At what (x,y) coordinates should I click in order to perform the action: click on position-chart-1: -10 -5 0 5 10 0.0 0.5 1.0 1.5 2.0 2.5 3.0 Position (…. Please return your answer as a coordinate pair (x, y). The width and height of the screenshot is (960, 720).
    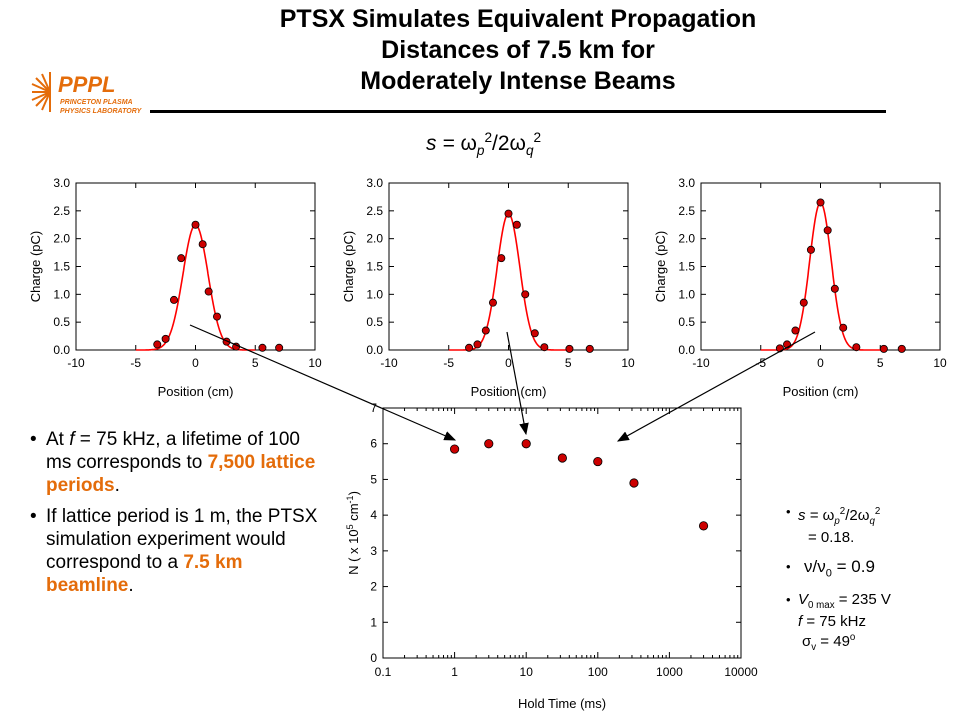
    Looking at the image, I should click on (175, 287).